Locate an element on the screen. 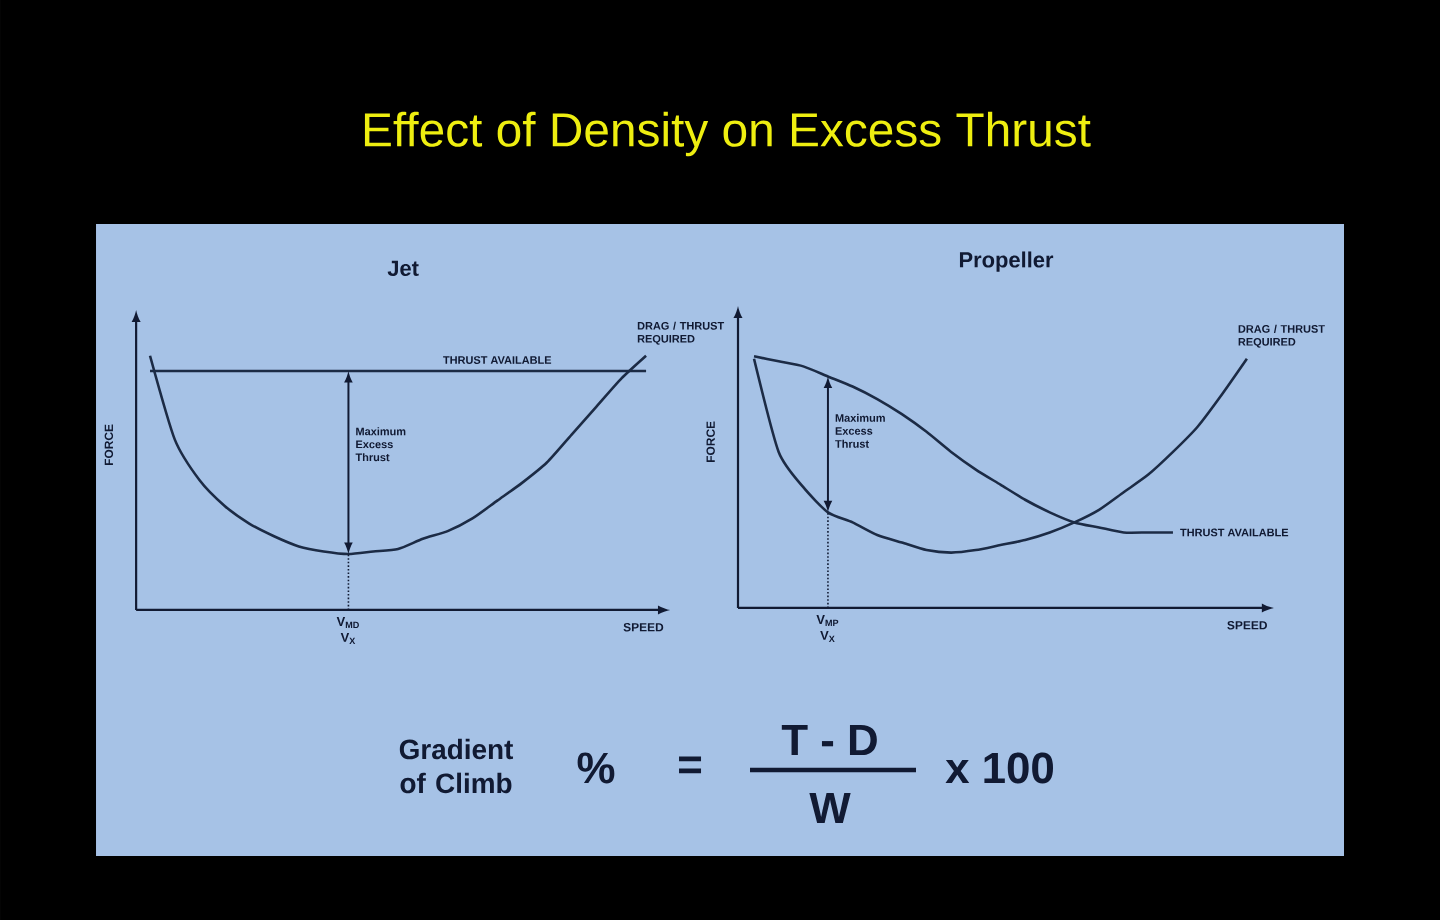 The width and height of the screenshot is (1440, 920). chart-title: Propeller is located at coordinates (1006, 261).